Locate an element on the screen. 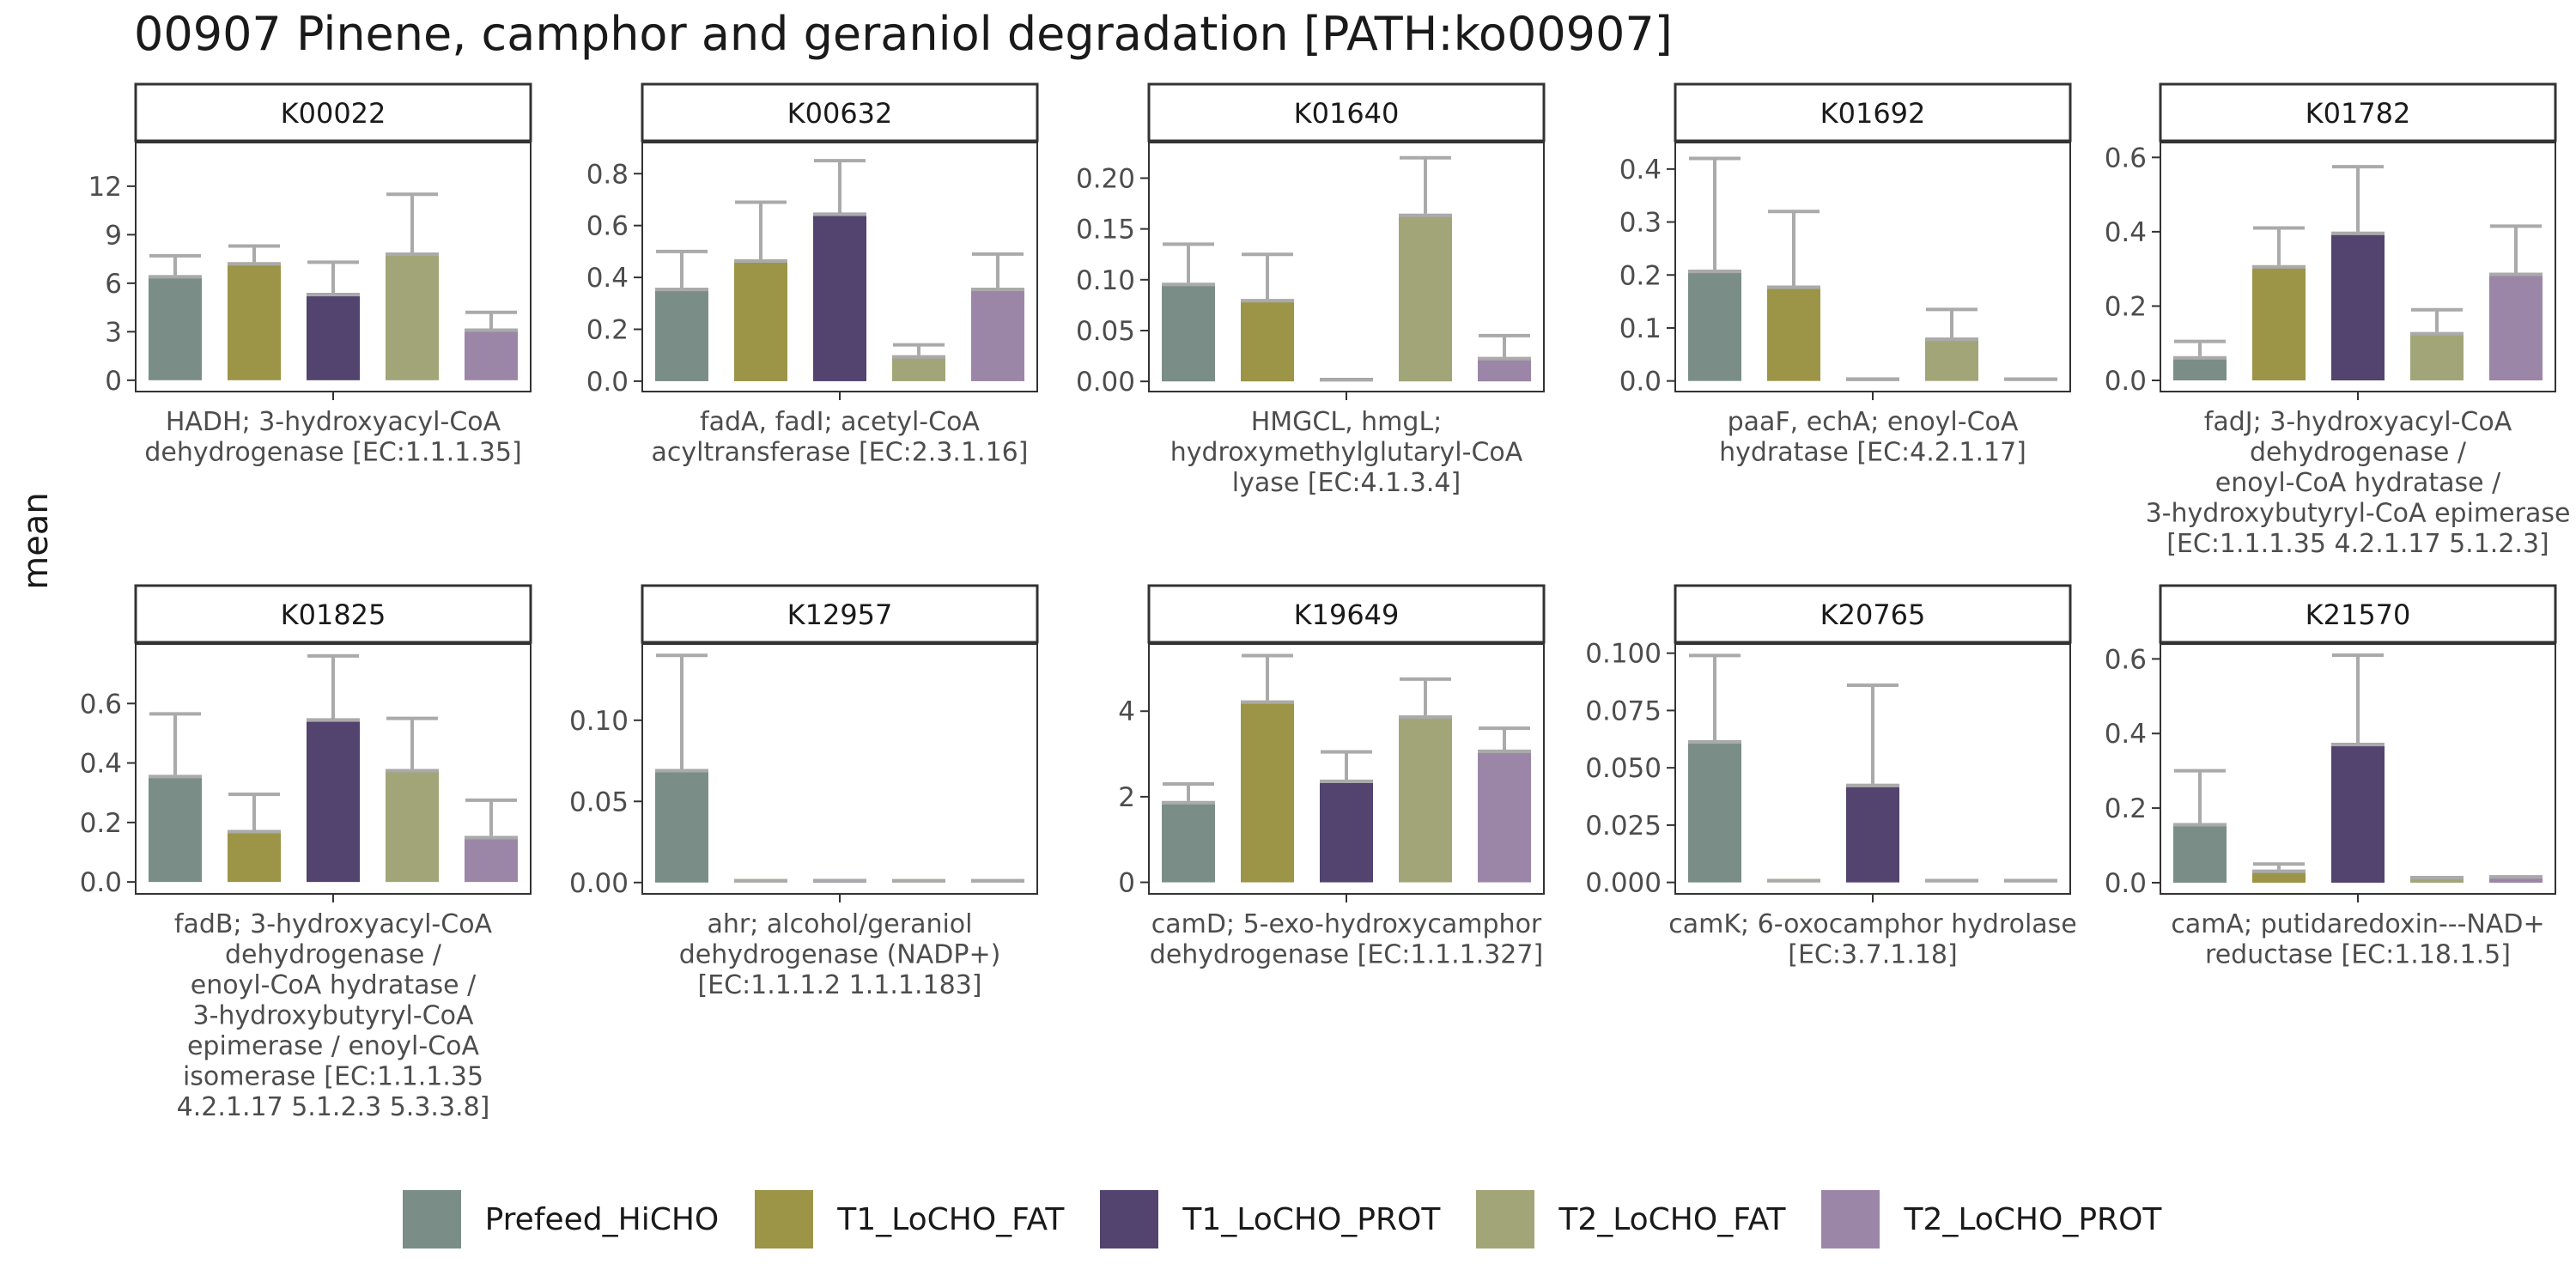  x-tick-label-line: [EC:3.7.1.18] is located at coordinates (1872, 955).